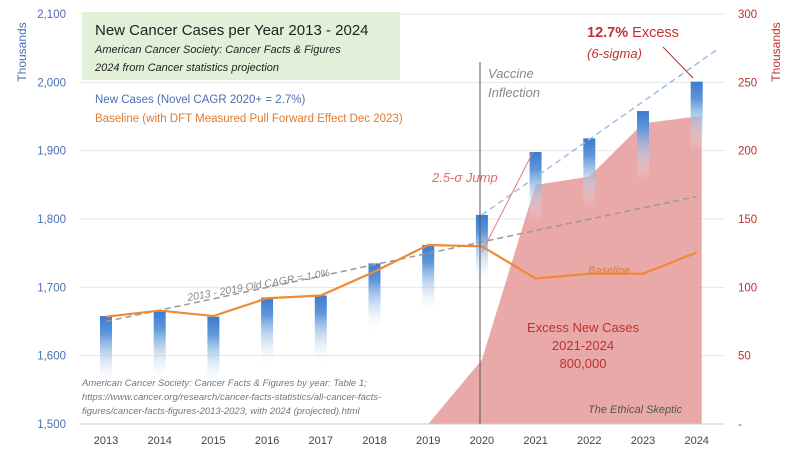 The image size is (799, 457). What do you see at coordinates (609, 271) in the screenshot?
I see `baseline-label: Baseline` at bounding box center [609, 271].